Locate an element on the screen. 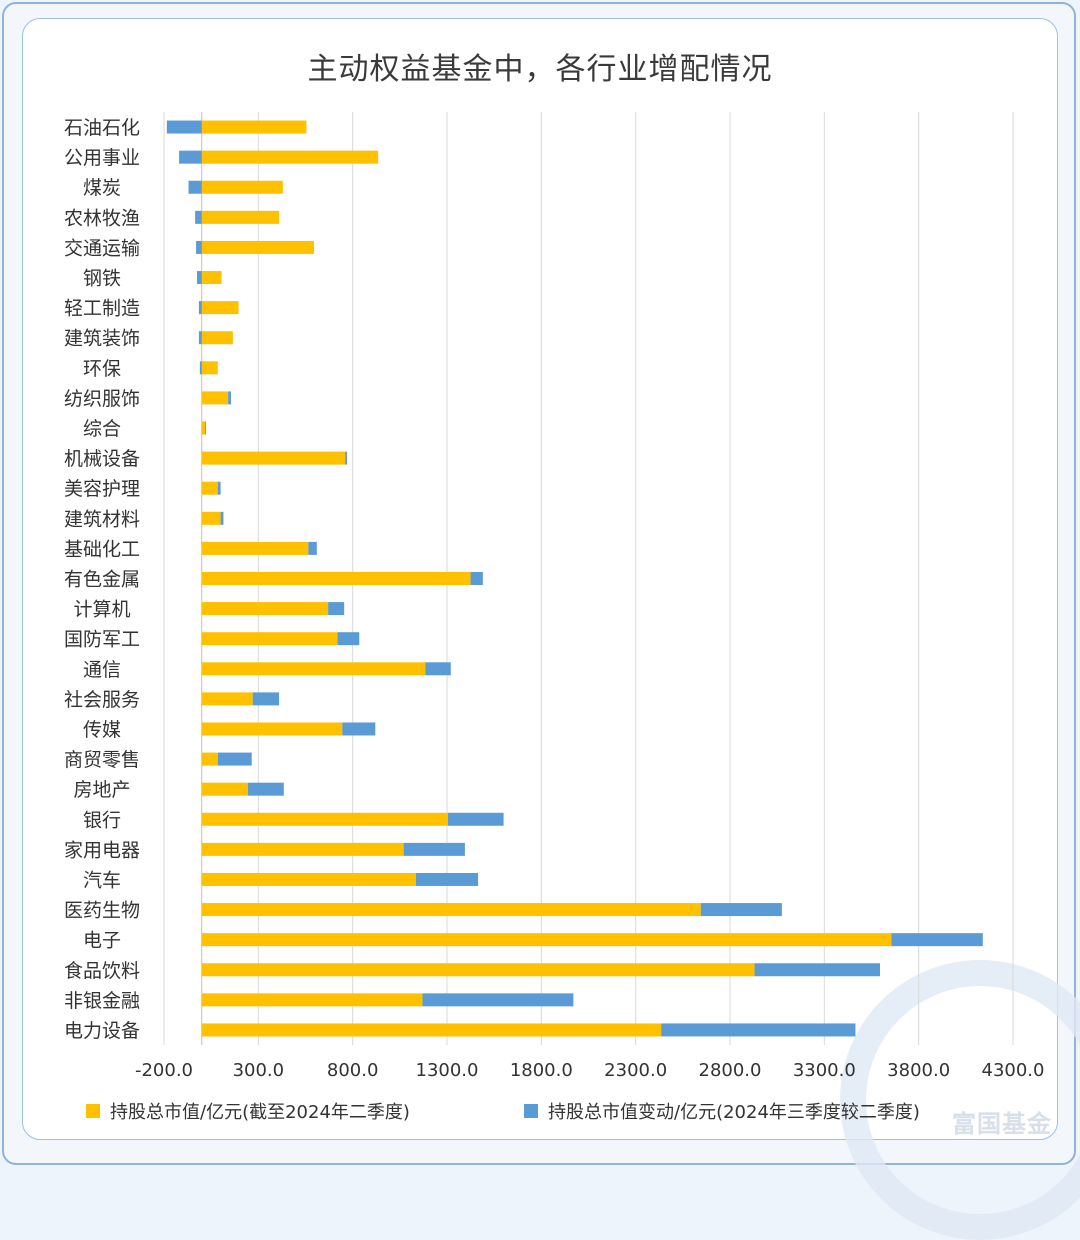  category-label: 电子 is located at coordinates (102, 941).